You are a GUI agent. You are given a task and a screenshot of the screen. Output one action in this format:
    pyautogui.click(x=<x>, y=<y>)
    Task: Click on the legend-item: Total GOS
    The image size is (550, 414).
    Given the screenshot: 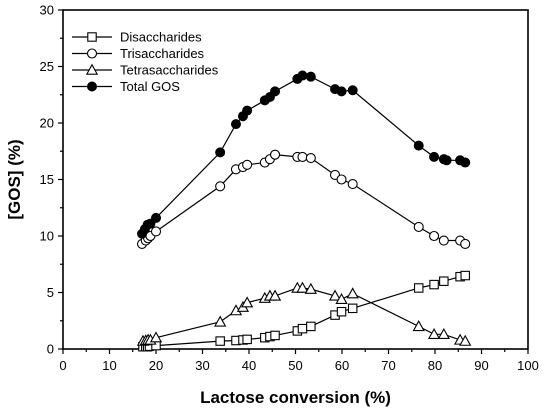 What is the action you would take?
    pyautogui.click(x=126, y=86)
    